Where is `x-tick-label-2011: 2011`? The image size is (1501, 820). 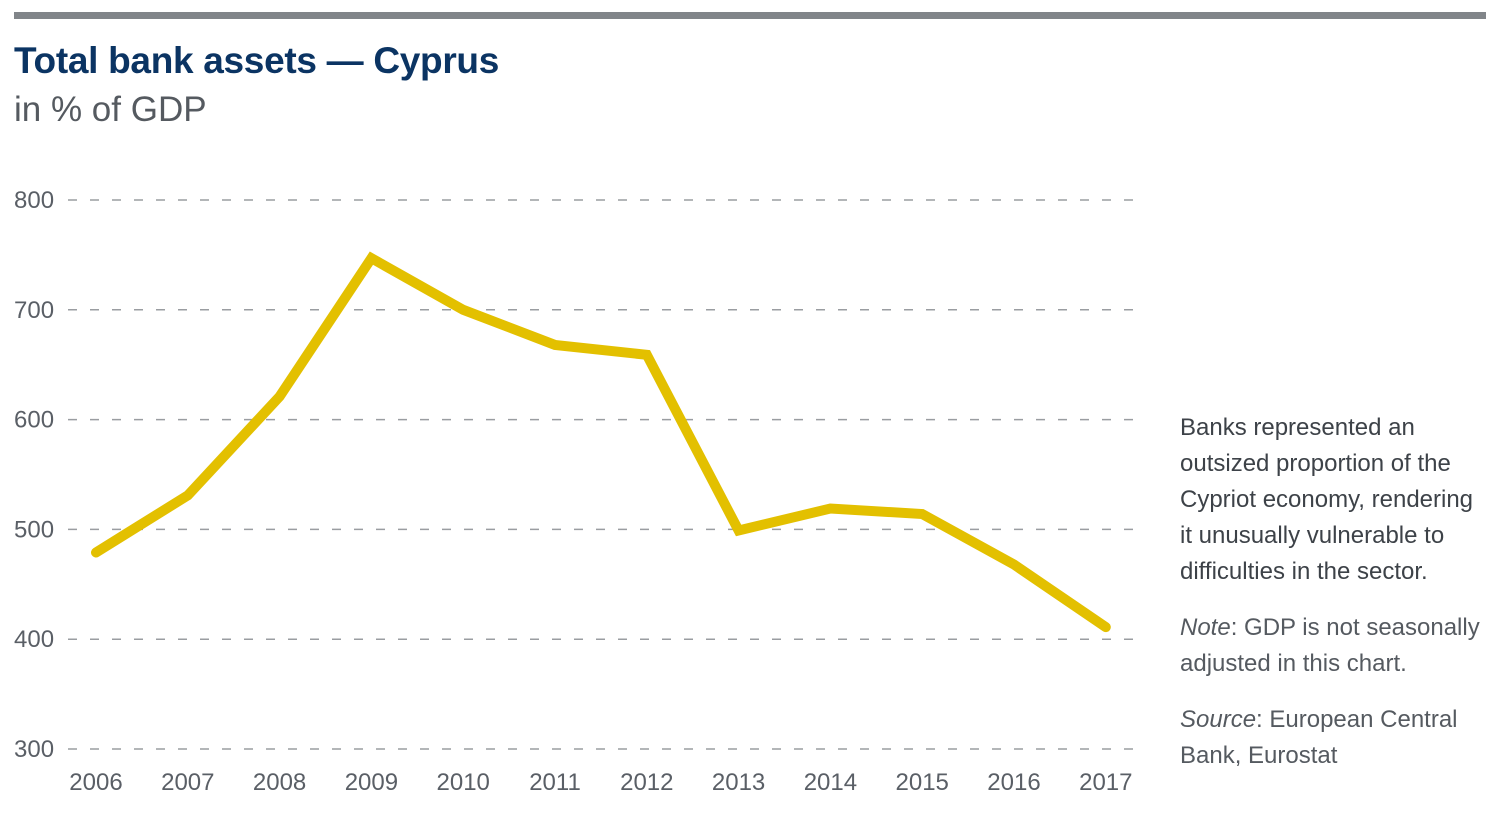 x-tick-label-2011: 2011 is located at coordinates (555, 782).